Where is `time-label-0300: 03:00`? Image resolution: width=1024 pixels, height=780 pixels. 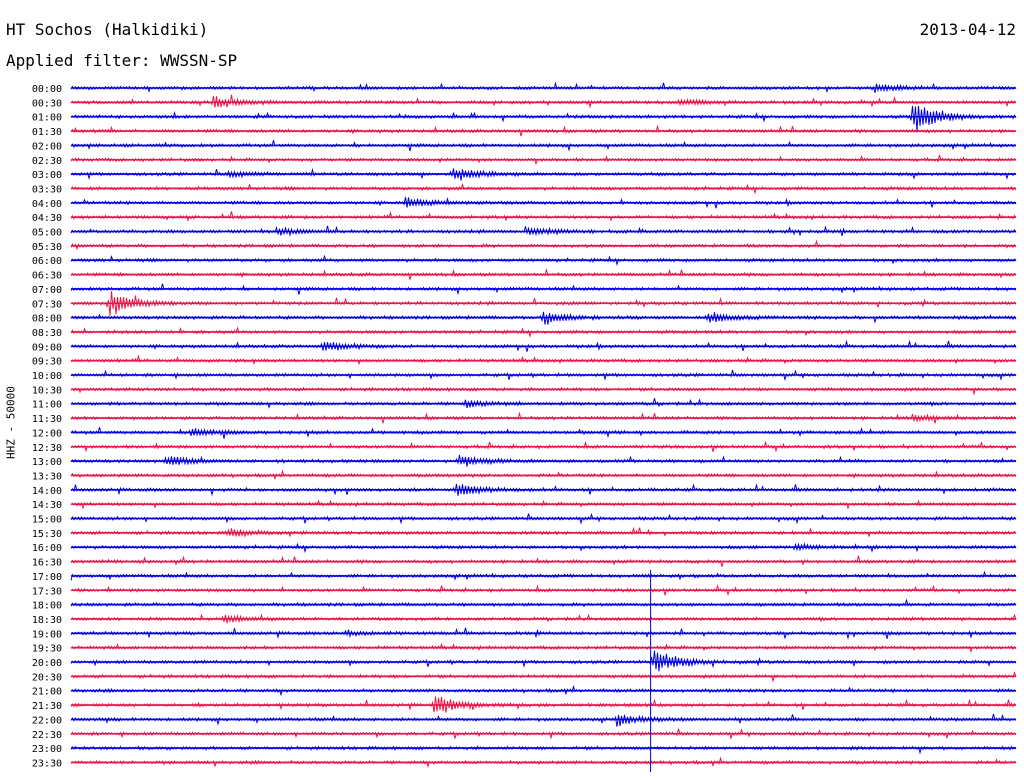
time-label-0300: 03:00 is located at coordinates (47, 175).